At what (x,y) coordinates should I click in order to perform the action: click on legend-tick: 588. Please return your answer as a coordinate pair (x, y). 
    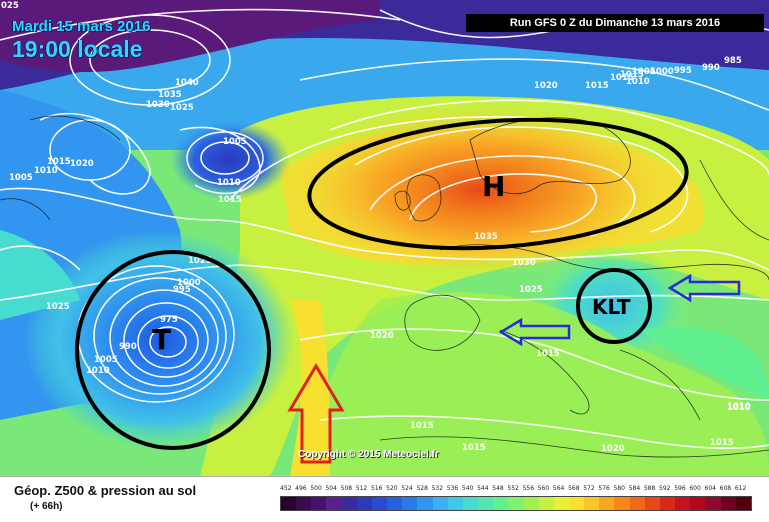
    Looking at the image, I should click on (649, 488).